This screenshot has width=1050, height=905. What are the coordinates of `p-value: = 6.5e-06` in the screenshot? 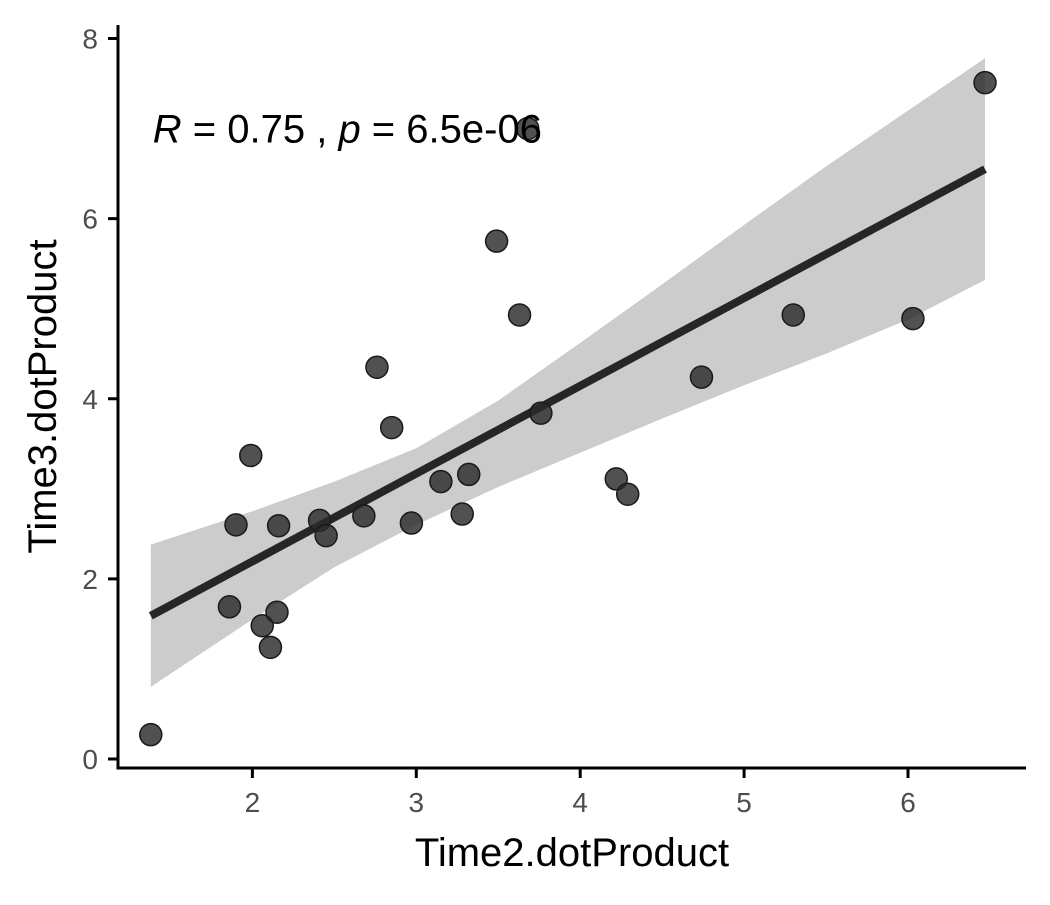 It's located at (451, 130).